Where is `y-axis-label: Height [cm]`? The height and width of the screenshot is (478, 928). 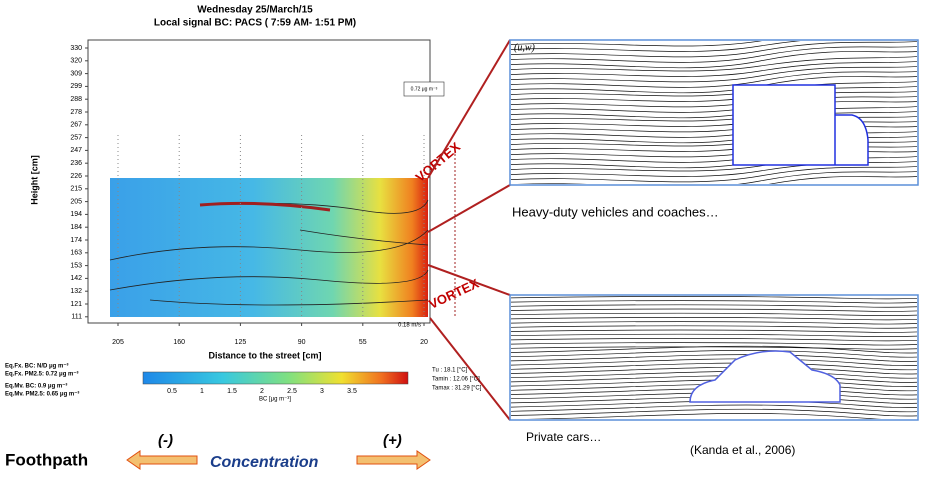 y-axis-label: Height [cm] is located at coordinates (34, 180).